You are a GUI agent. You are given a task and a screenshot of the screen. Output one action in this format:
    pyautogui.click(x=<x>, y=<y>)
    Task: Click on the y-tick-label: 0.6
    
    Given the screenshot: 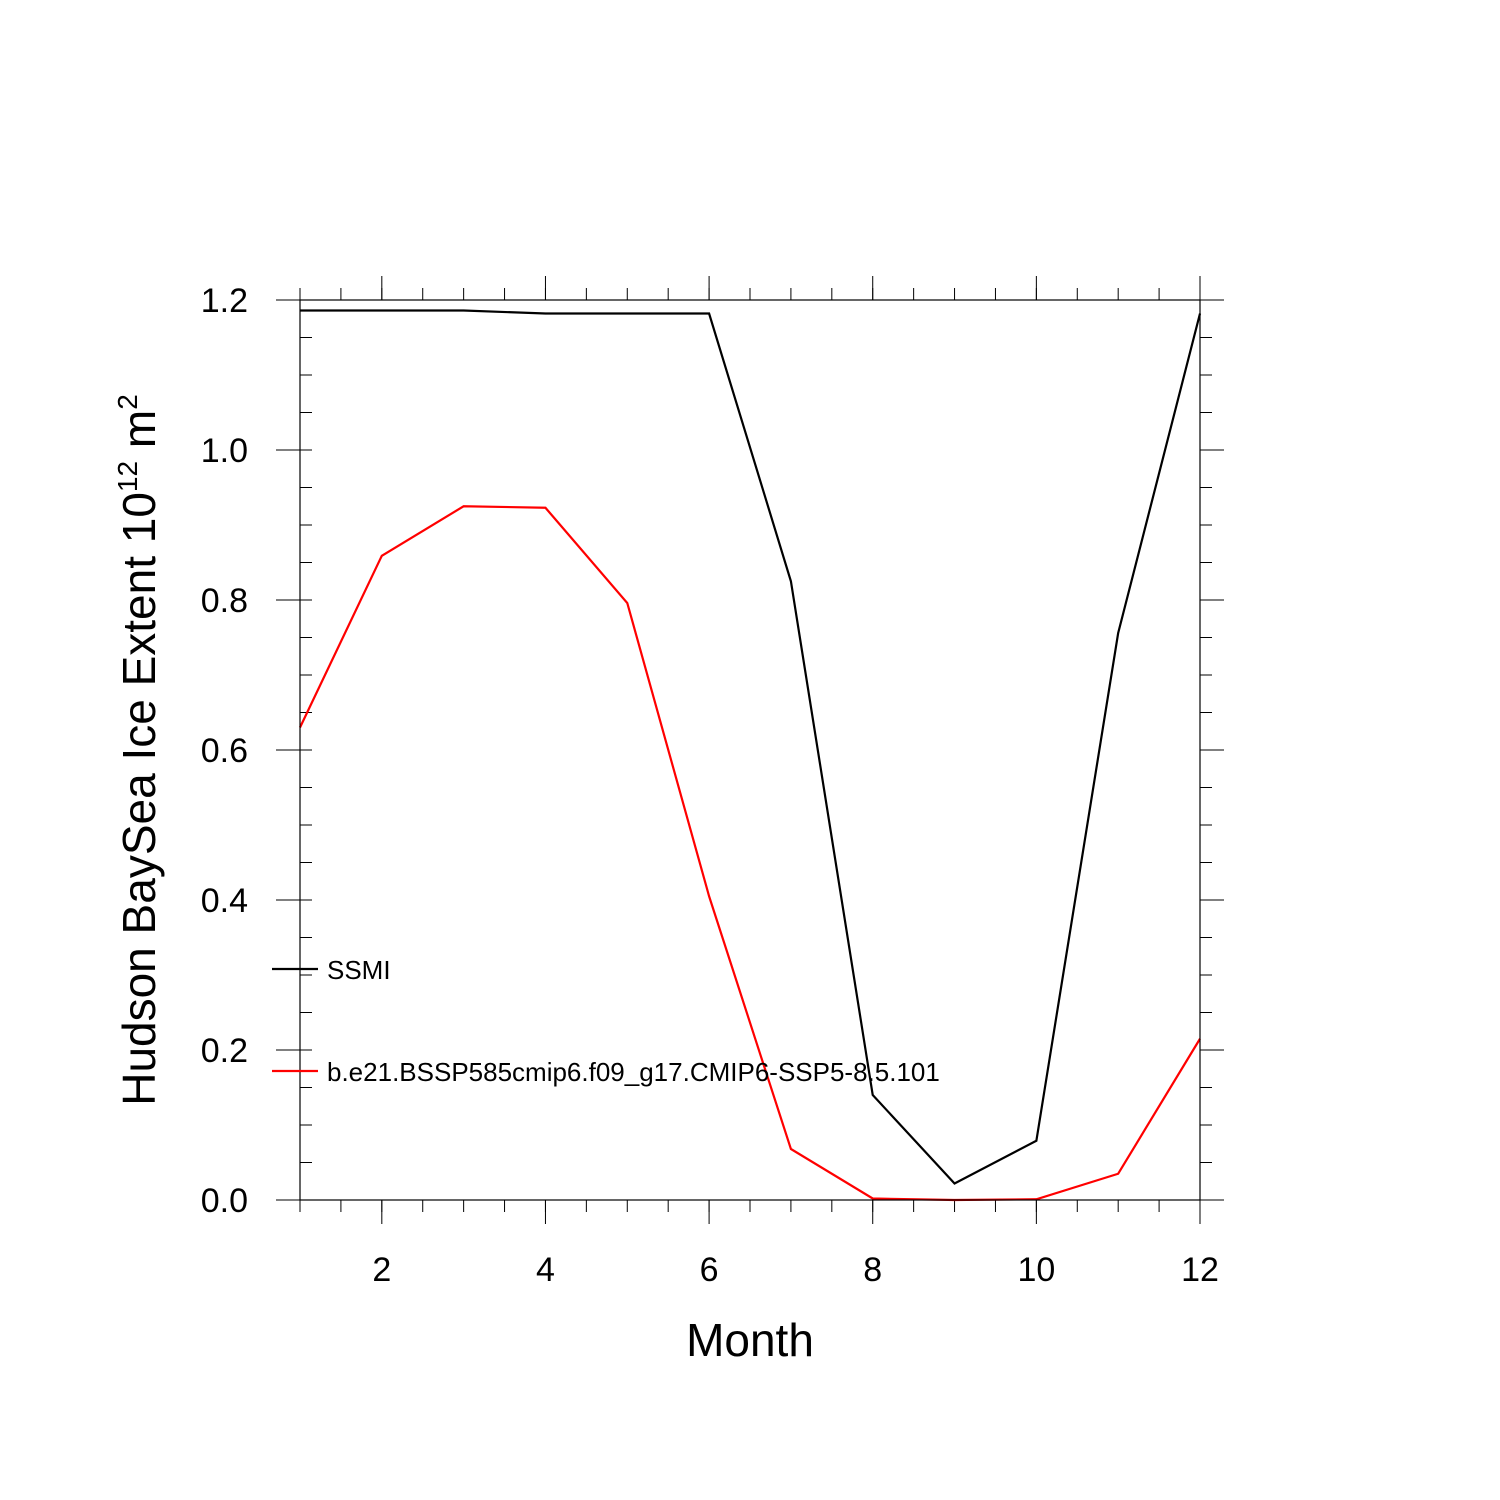 What is the action you would take?
    pyautogui.click(x=224, y=751)
    